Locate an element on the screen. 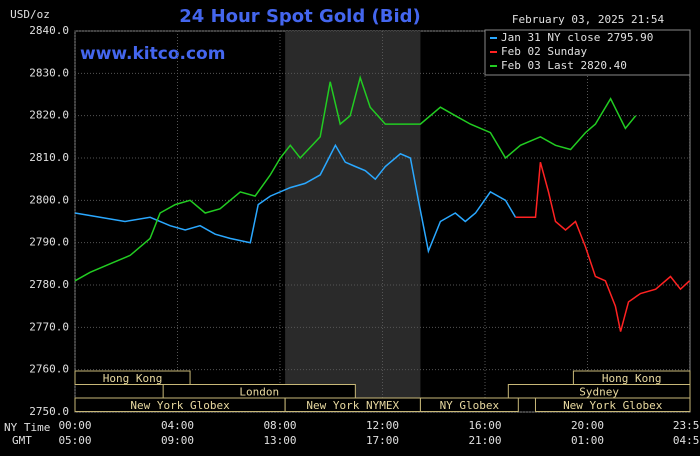  x-axis-label: NY Time is located at coordinates (27, 427).